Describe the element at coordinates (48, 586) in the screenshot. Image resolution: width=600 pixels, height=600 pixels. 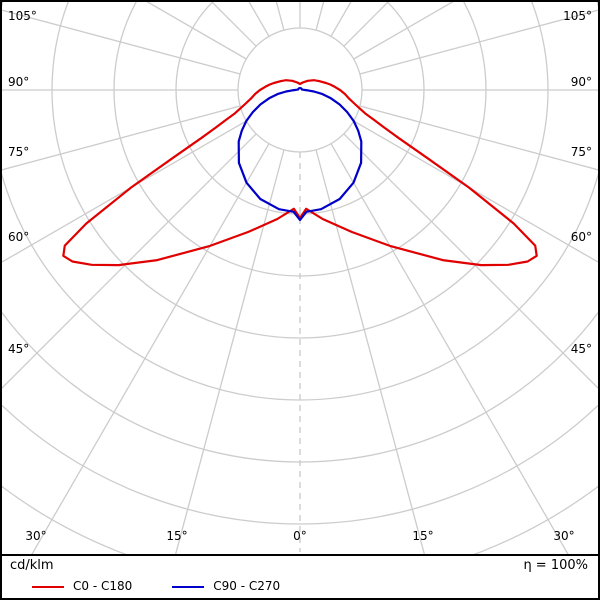
I see `c0-c180-line-swatch` at that location.